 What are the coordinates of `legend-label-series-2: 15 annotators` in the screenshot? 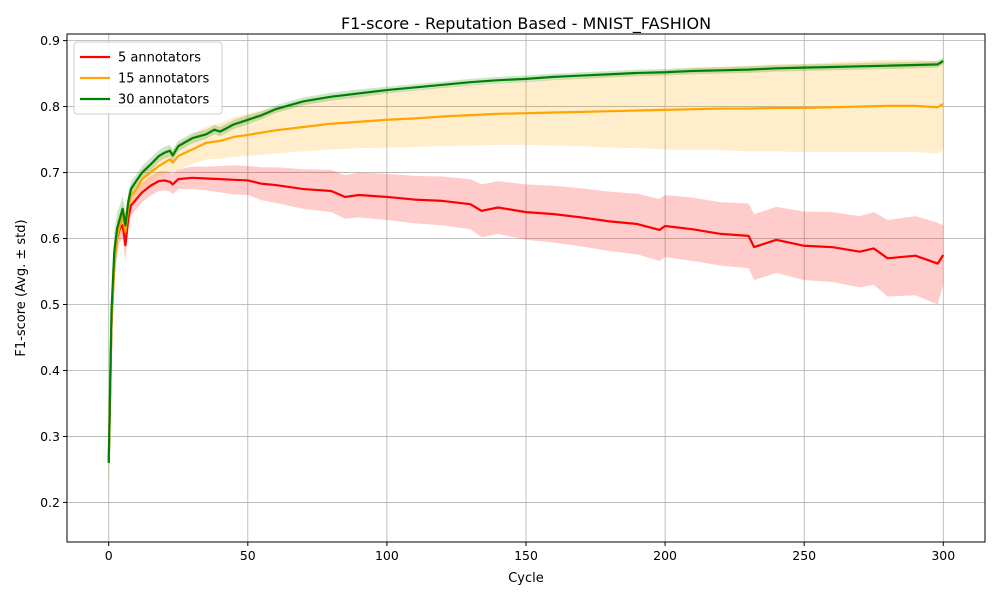 It's located at (164, 79).